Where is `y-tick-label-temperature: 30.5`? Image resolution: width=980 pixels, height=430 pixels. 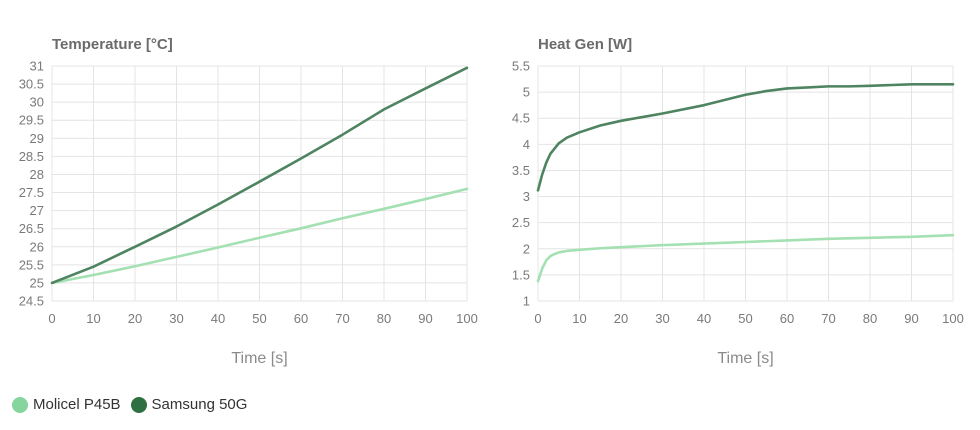
y-tick-label-temperature: 30.5 is located at coordinates (31, 84).